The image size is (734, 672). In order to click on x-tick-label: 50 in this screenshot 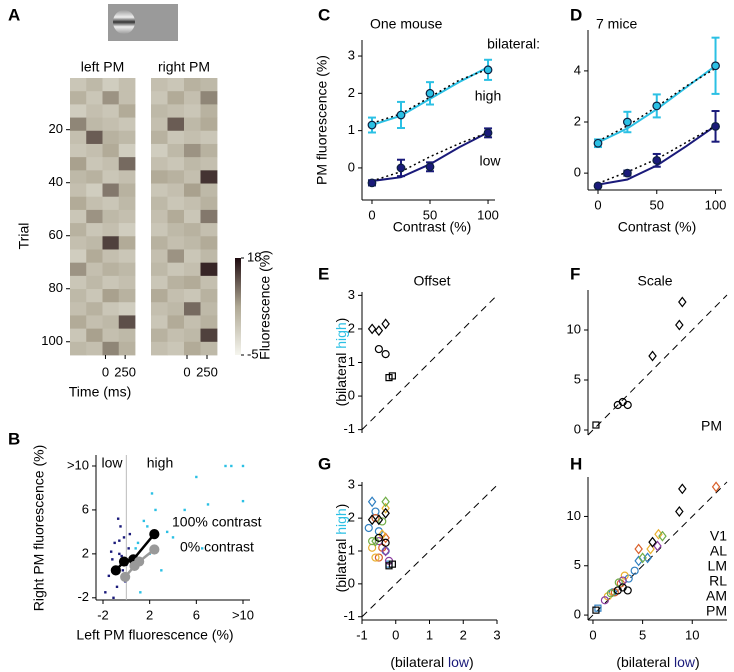, I will do `click(430, 214)`.